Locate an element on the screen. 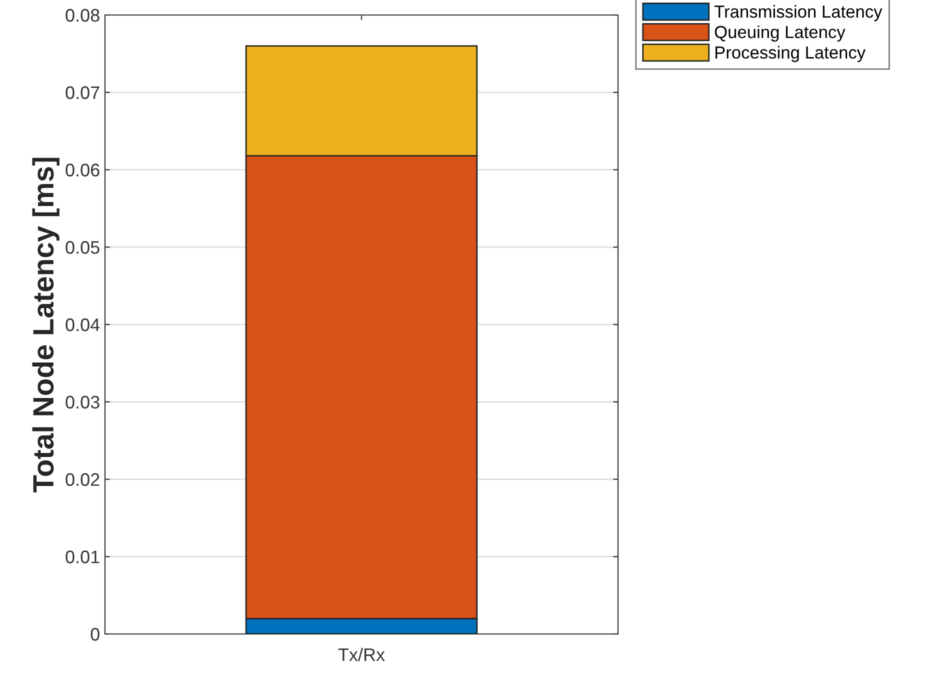  y-tick-label: 0.03 is located at coordinates (83, 402).